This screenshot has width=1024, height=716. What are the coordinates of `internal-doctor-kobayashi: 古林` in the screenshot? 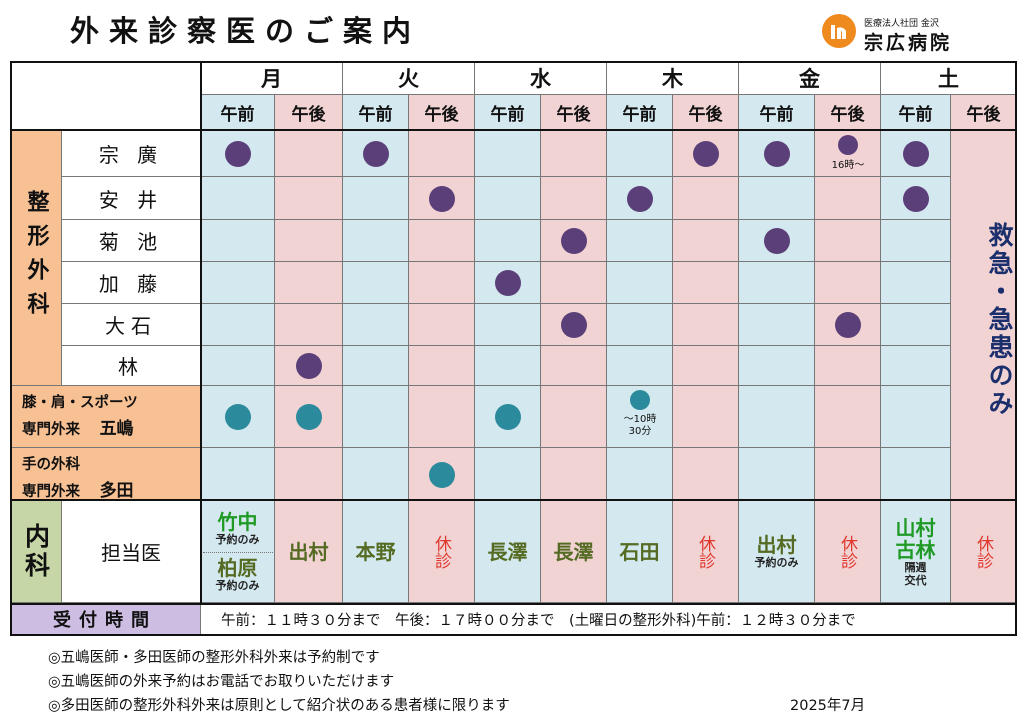 It's located at (915, 549).